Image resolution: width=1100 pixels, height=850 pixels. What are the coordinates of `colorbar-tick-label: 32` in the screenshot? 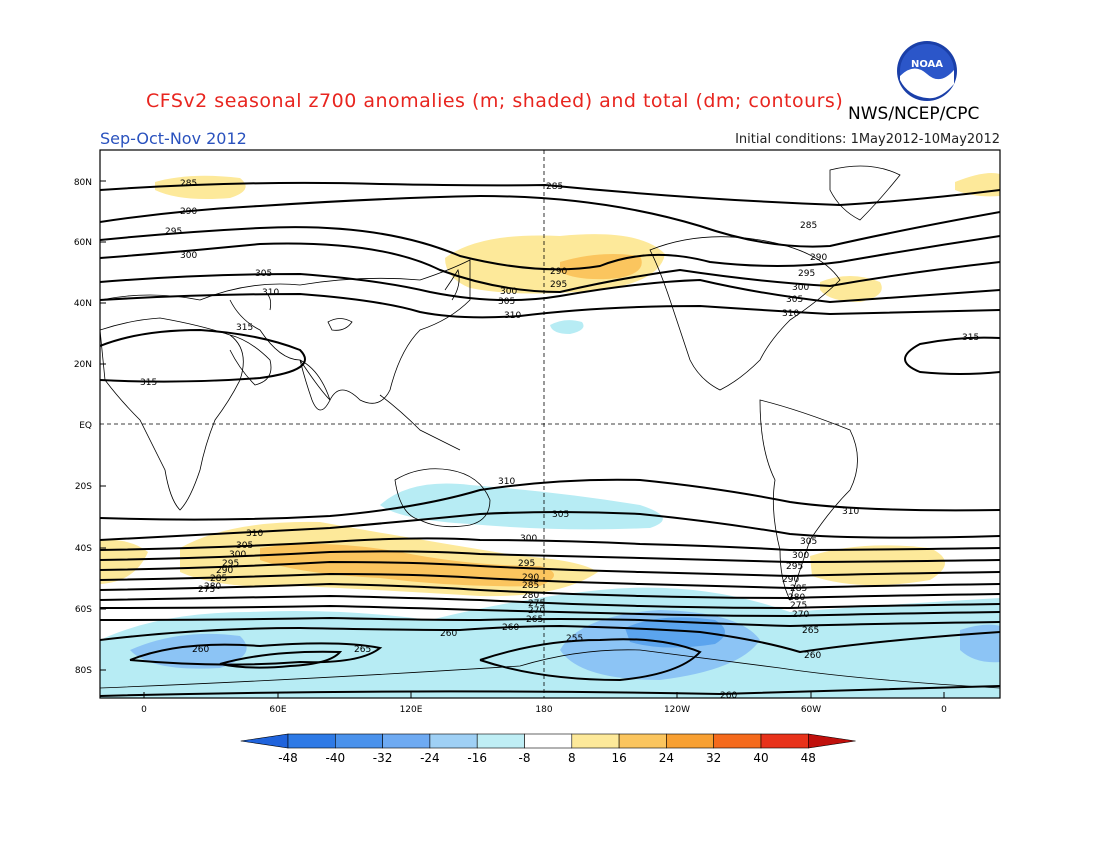 It's located at (713, 758).